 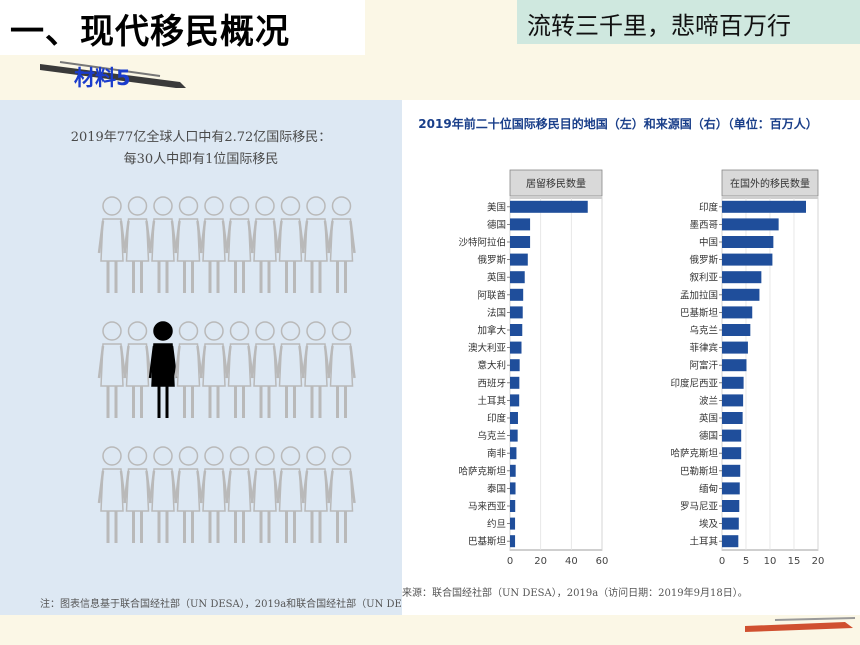 I want to click on title-box: 一、现代移民概况, so click(x=182, y=27).